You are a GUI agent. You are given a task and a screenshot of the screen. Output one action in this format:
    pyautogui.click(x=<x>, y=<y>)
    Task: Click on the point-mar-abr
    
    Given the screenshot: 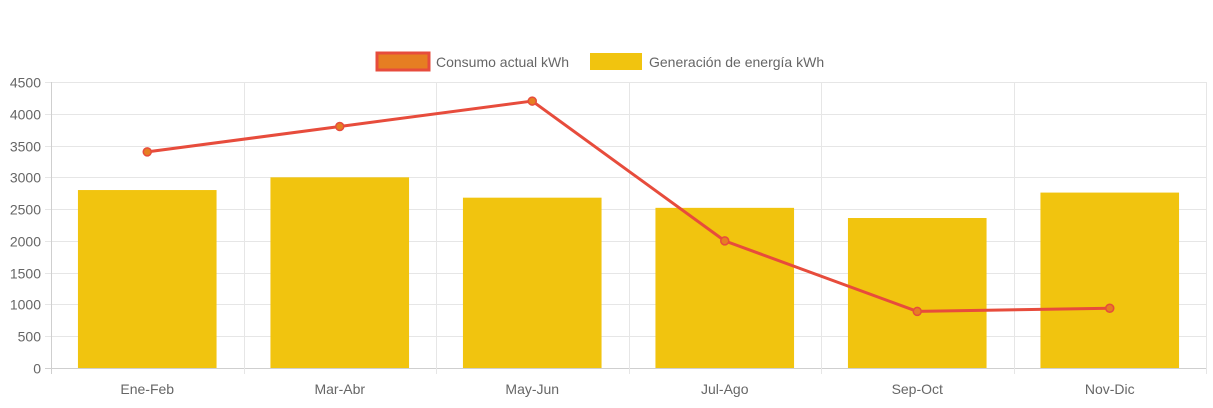 What is the action you would take?
    pyautogui.click(x=340, y=126)
    